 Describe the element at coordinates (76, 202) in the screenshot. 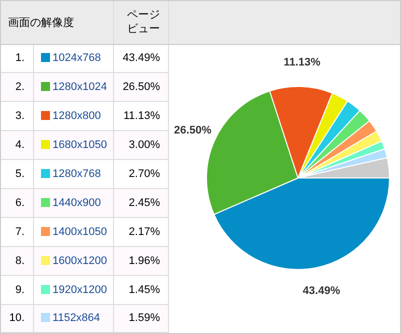

I see `legend-label: 1440x900` at that location.